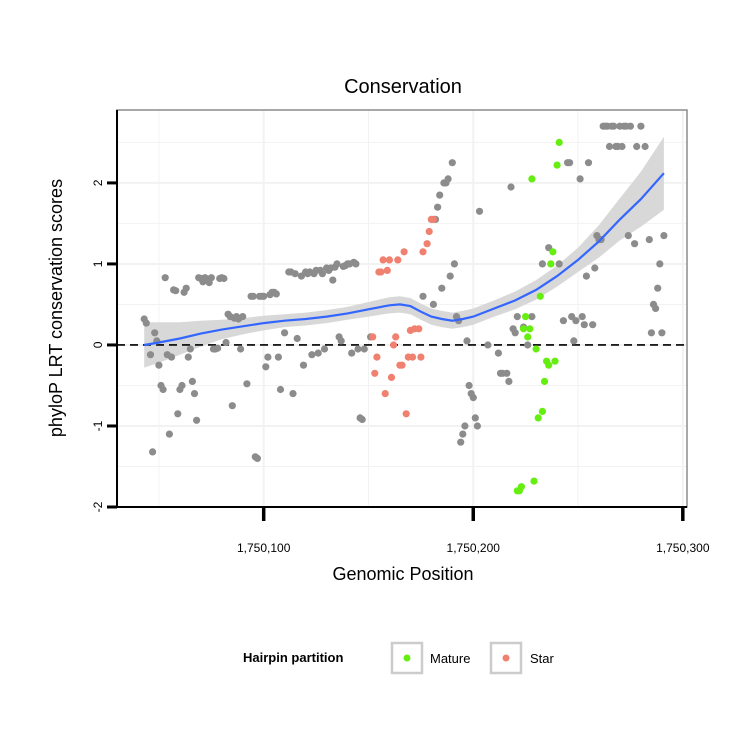 The width and height of the screenshot is (750, 750). I want to click on legend: Hairpin partition Mature Star, so click(399, 658).